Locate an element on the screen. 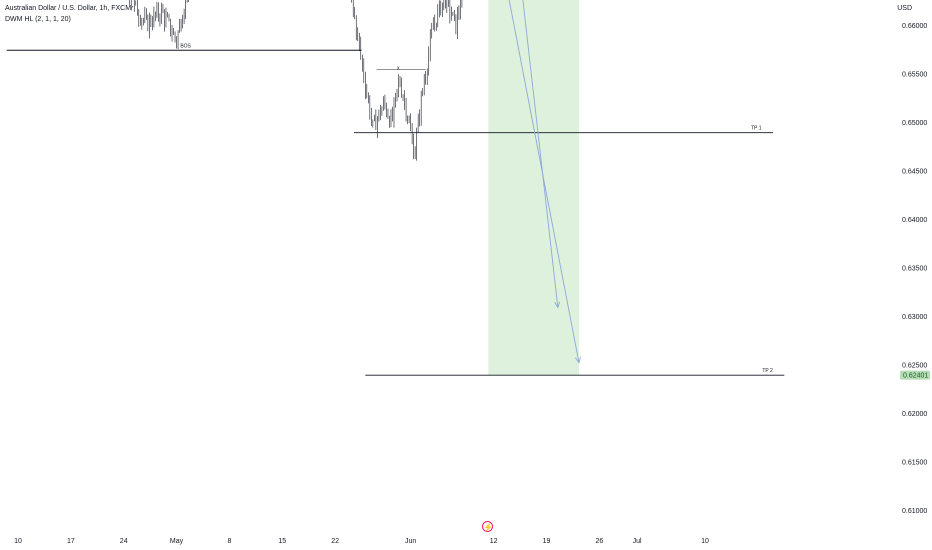  x-tick-label: 26 is located at coordinates (599, 541).